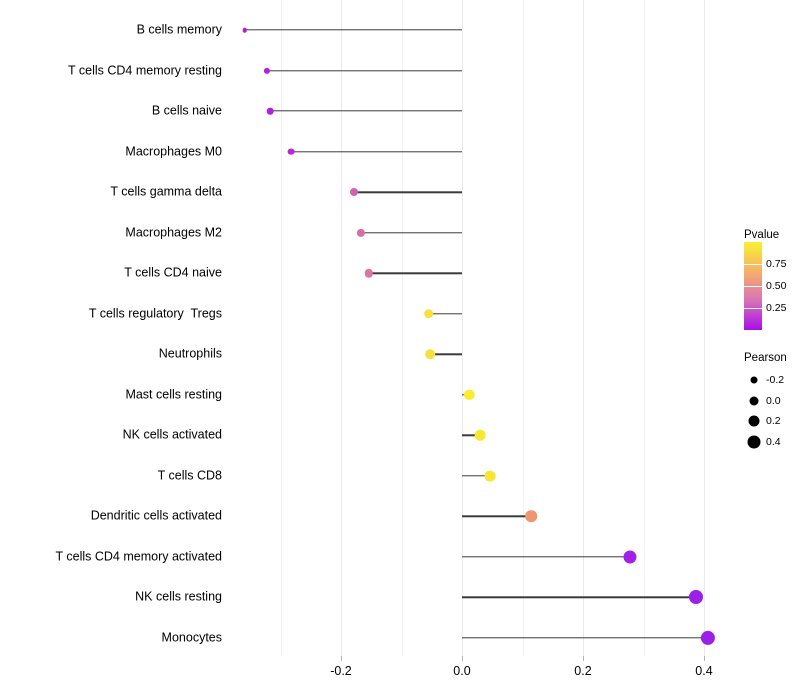  What do you see at coordinates (583, 671) in the screenshot?
I see `x-axis-tick-label: 0.2` at bounding box center [583, 671].